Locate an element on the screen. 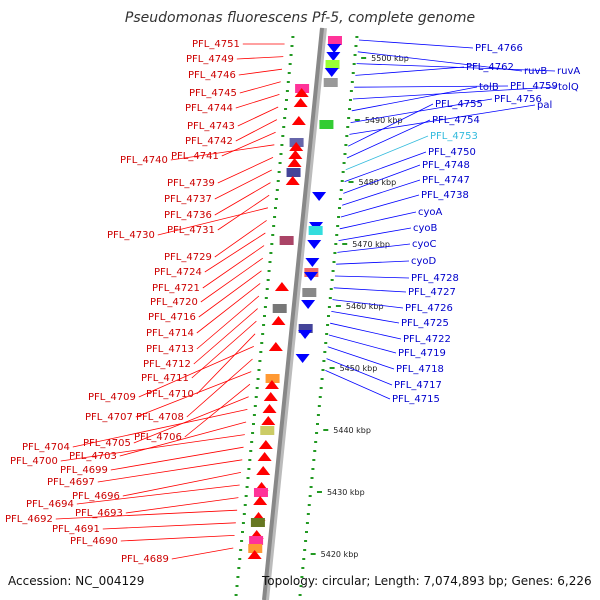  left-gene-label: PFL_4744 is located at coordinates (209, 108).